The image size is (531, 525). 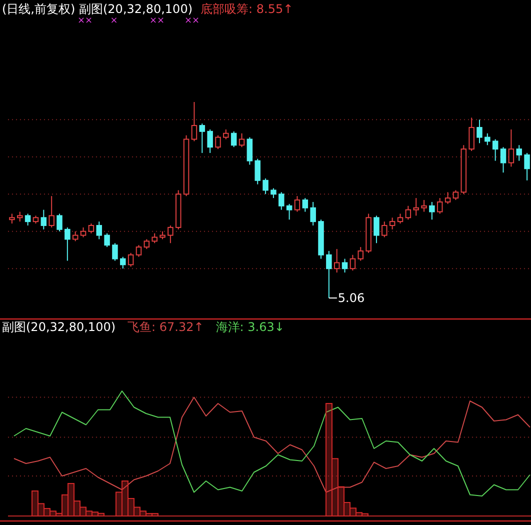 What do you see at coordinates (178, 327) in the screenshot?
I see `text: : 67.32↑` at bounding box center [178, 327].